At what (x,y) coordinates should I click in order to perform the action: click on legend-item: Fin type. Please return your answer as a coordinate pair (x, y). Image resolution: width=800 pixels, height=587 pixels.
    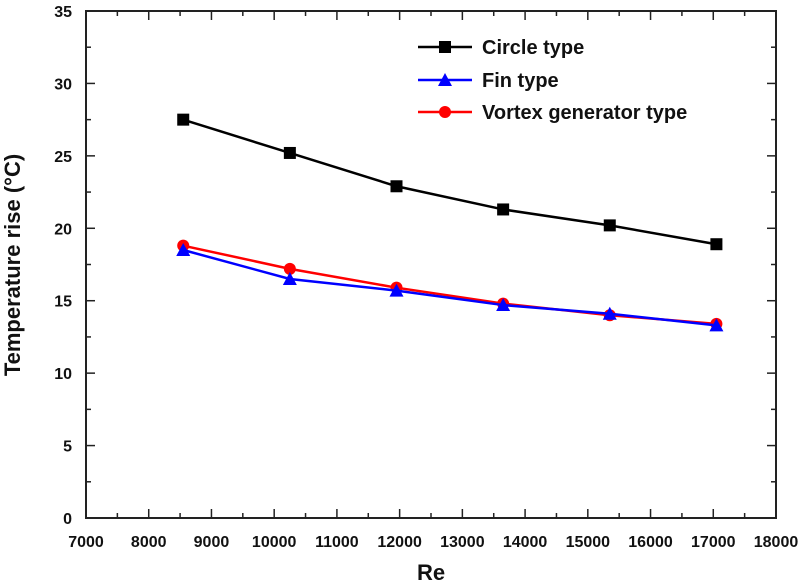
    Looking at the image, I should click on (488, 81).